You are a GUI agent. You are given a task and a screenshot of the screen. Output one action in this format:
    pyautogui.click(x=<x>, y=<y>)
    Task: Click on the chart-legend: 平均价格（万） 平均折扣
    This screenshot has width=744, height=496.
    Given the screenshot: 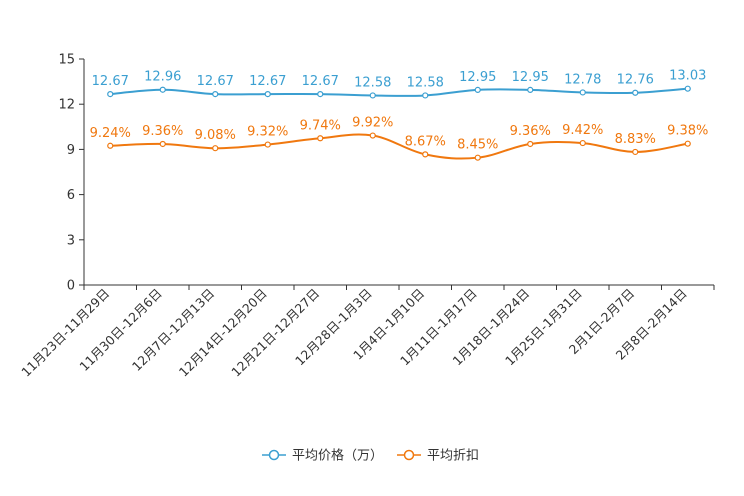 What is the action you would take?
    pyautogui.click(x=370, y=456)
    